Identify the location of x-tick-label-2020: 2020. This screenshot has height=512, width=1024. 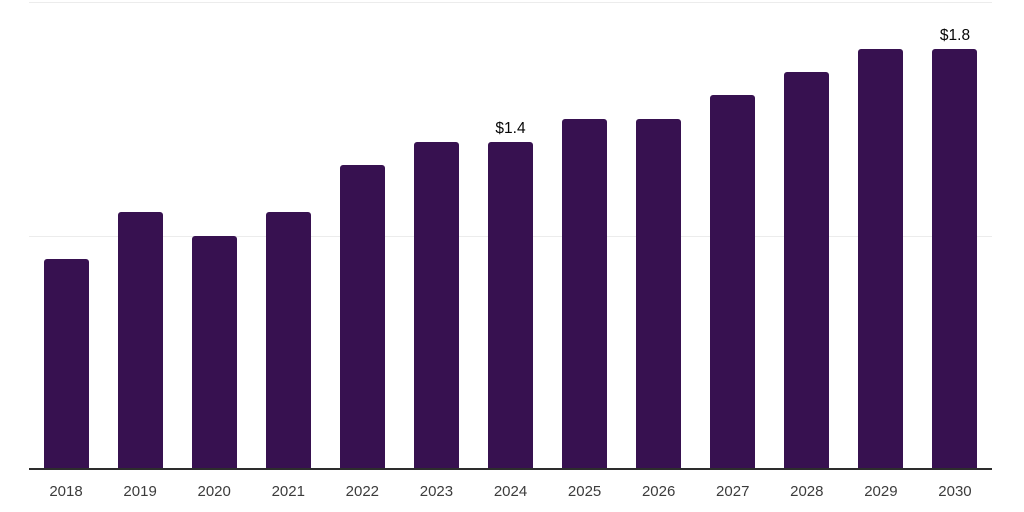
(214, 491).